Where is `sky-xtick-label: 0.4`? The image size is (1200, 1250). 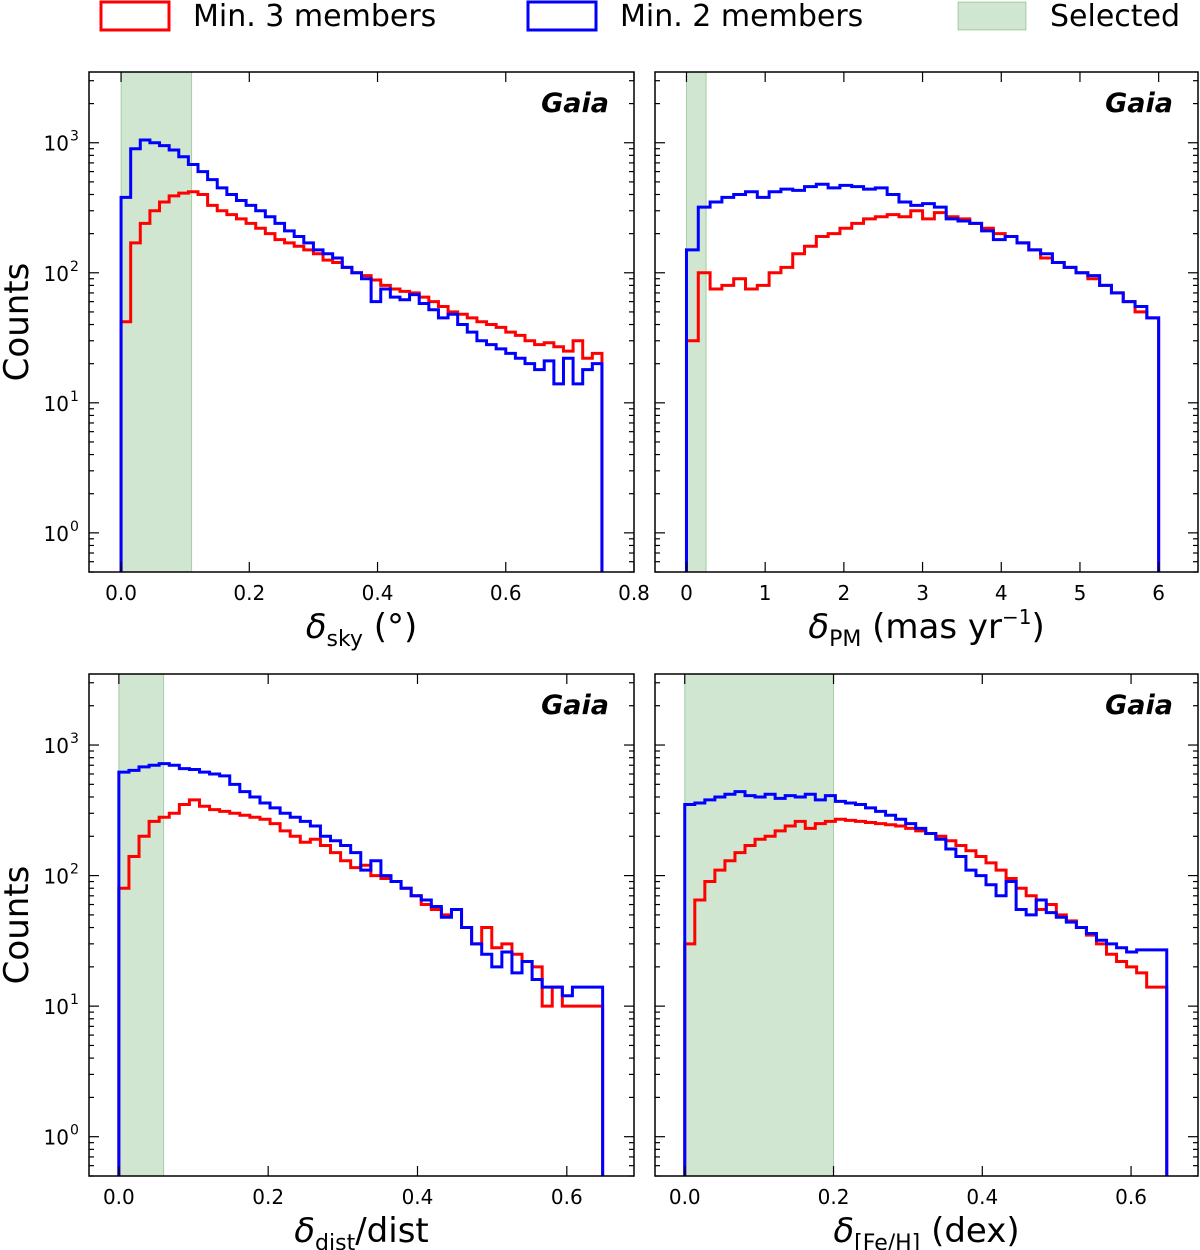 sky-xtick-label: 0.4 is located at coordinates (378, 593).